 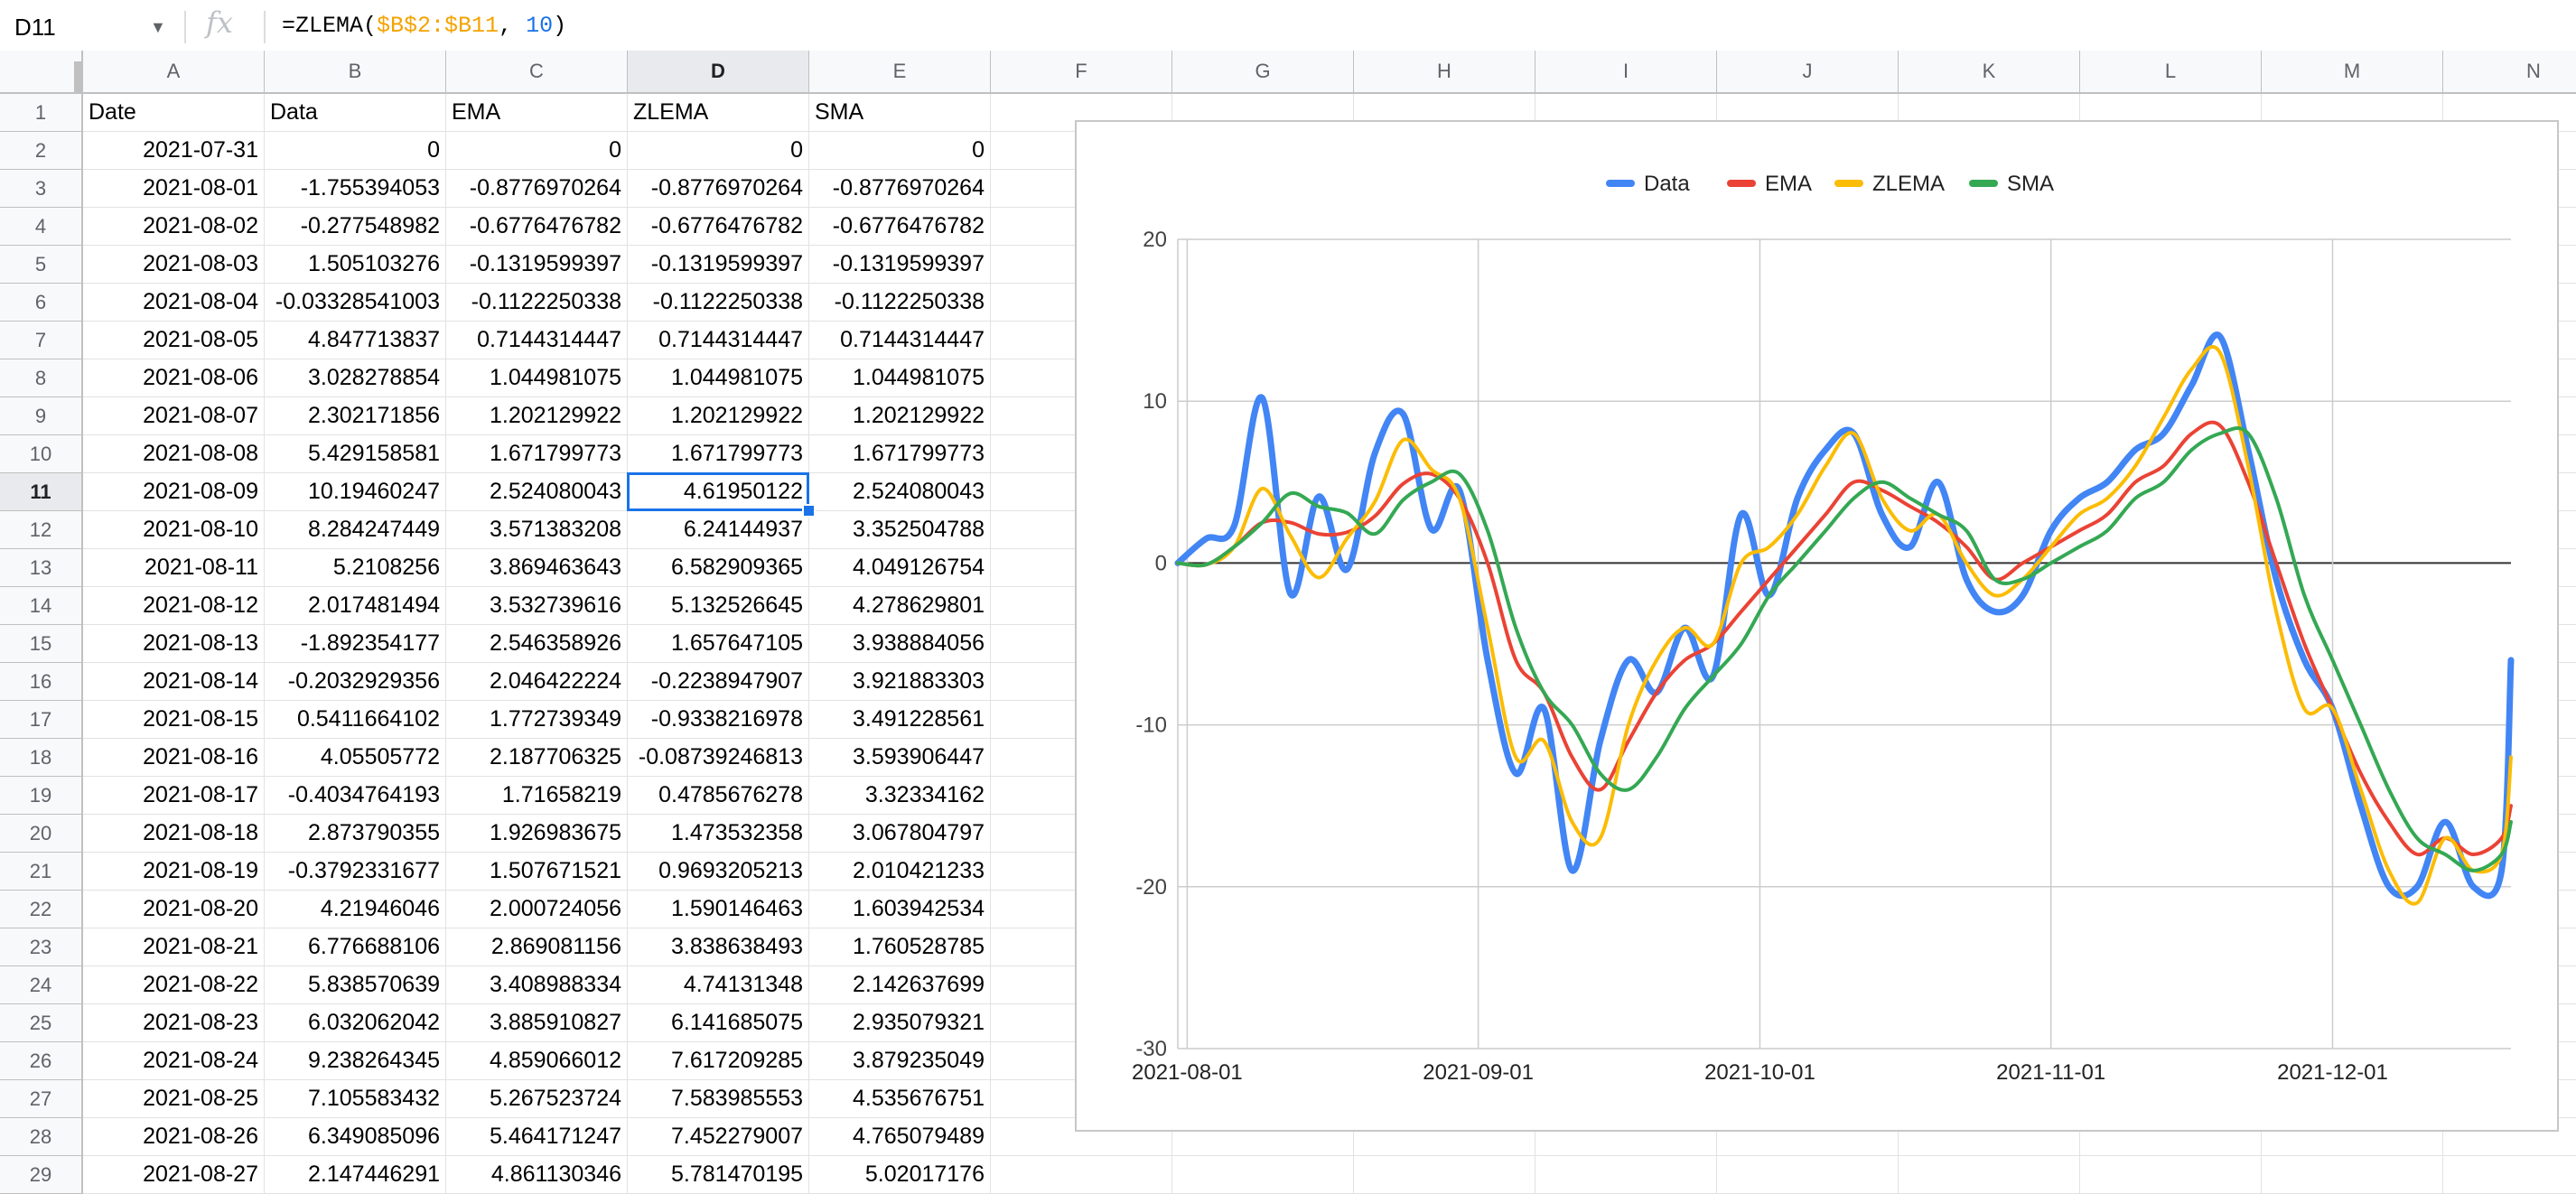 I want to click on cell-a21: 2021-08-19, so click(x=174, y=872).